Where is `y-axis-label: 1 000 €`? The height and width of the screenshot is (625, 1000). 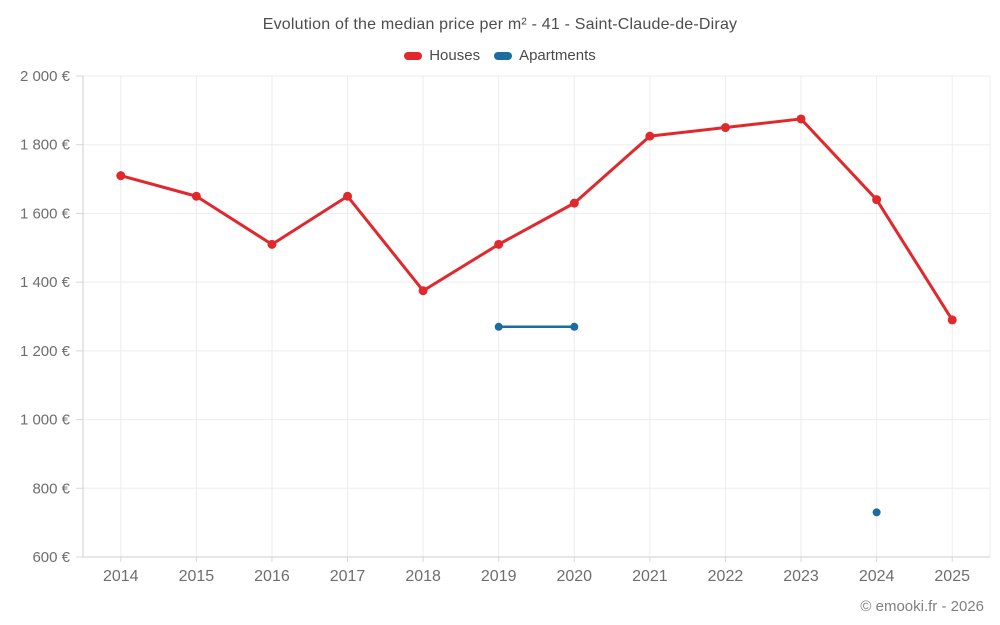 y-axis-label: 1 000 € is located at coordinates (45, 420).